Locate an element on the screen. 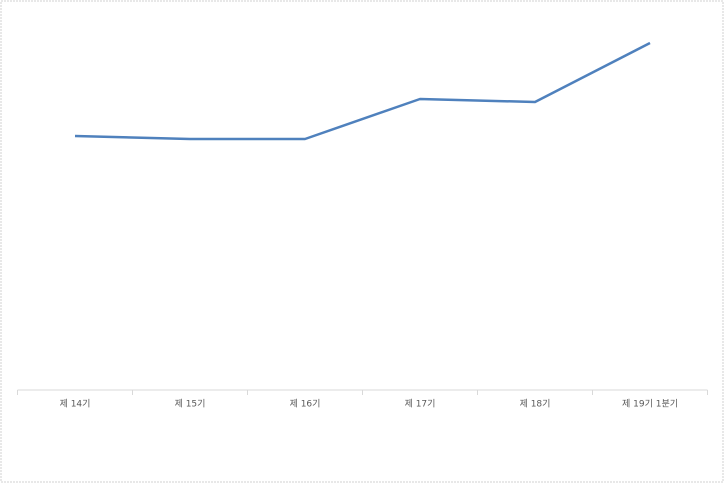 The image size is (724, 483). x-tick-label: 제 18기 is located at coordinates (535, 404).